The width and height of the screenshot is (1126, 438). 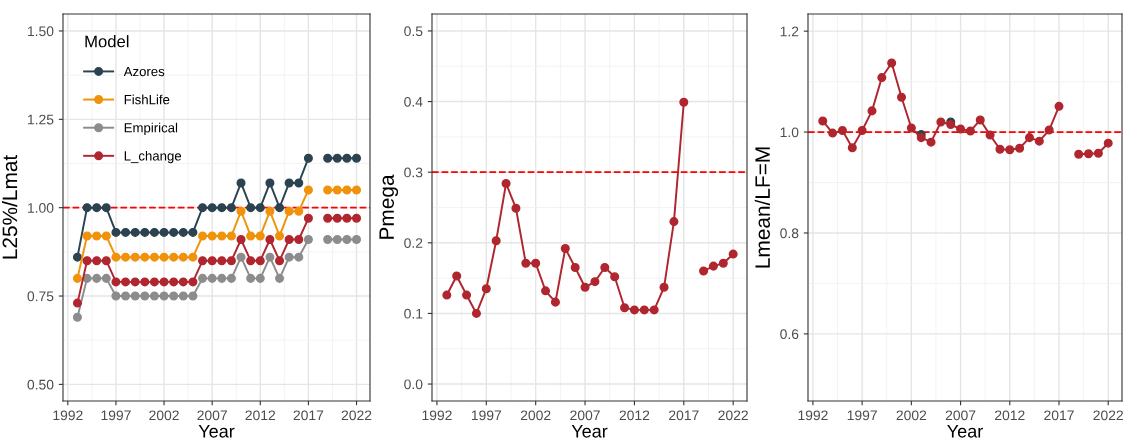 I want to click on y-tick-label: 0.0, so click(x=413, y=384).